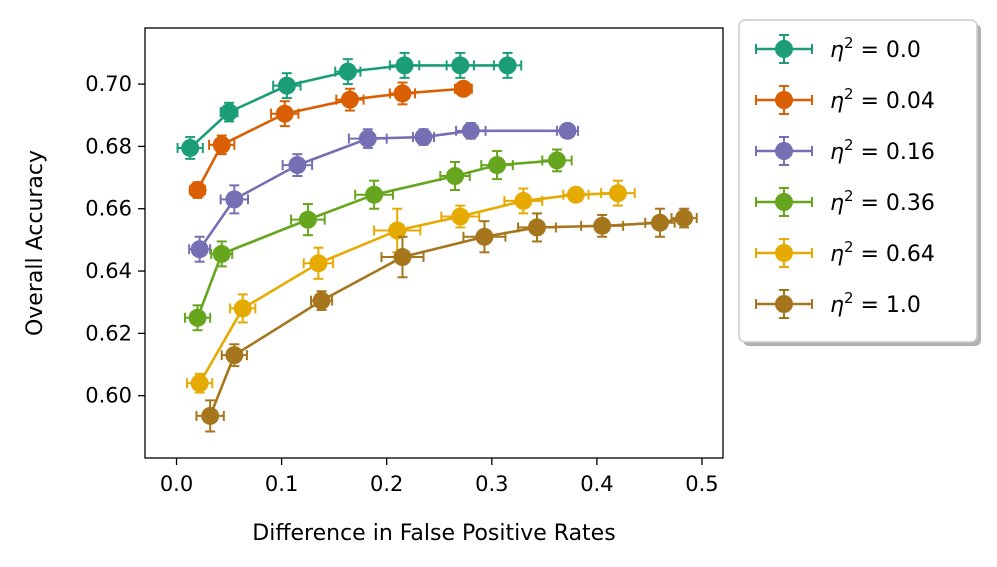 This screenshot has height=567, width=997. What do you see at coordinates (176, 484) in the screenshot?
I see `x-tick-label: 0.0` at bounding box center [176, 484].